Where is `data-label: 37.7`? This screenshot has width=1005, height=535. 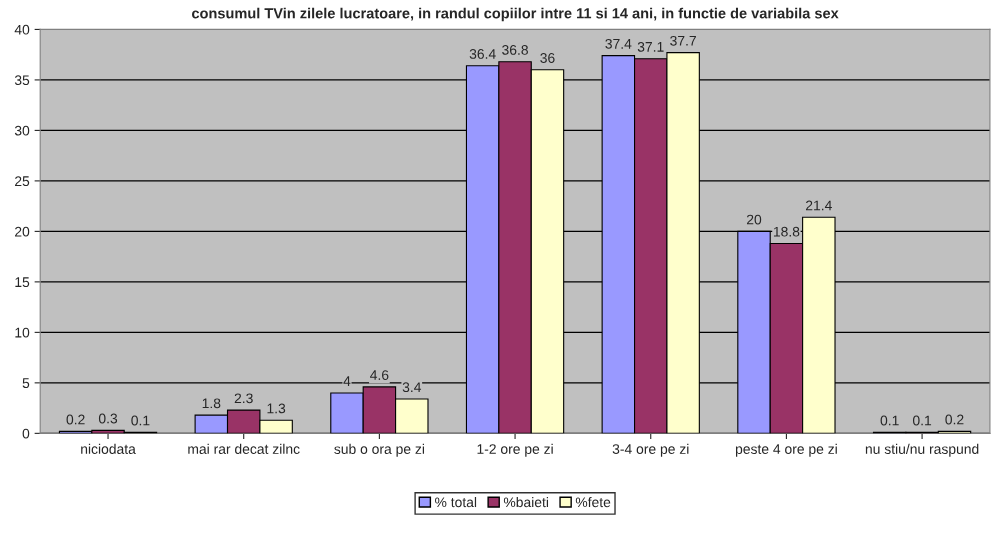 data-label: 37.7 is located at coordinates (683, 40).